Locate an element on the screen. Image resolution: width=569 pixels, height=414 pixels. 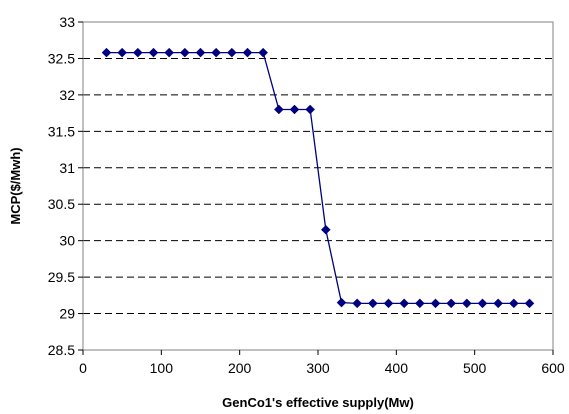
y-tick-label: 30.5 is located at coordinates (61, 204).